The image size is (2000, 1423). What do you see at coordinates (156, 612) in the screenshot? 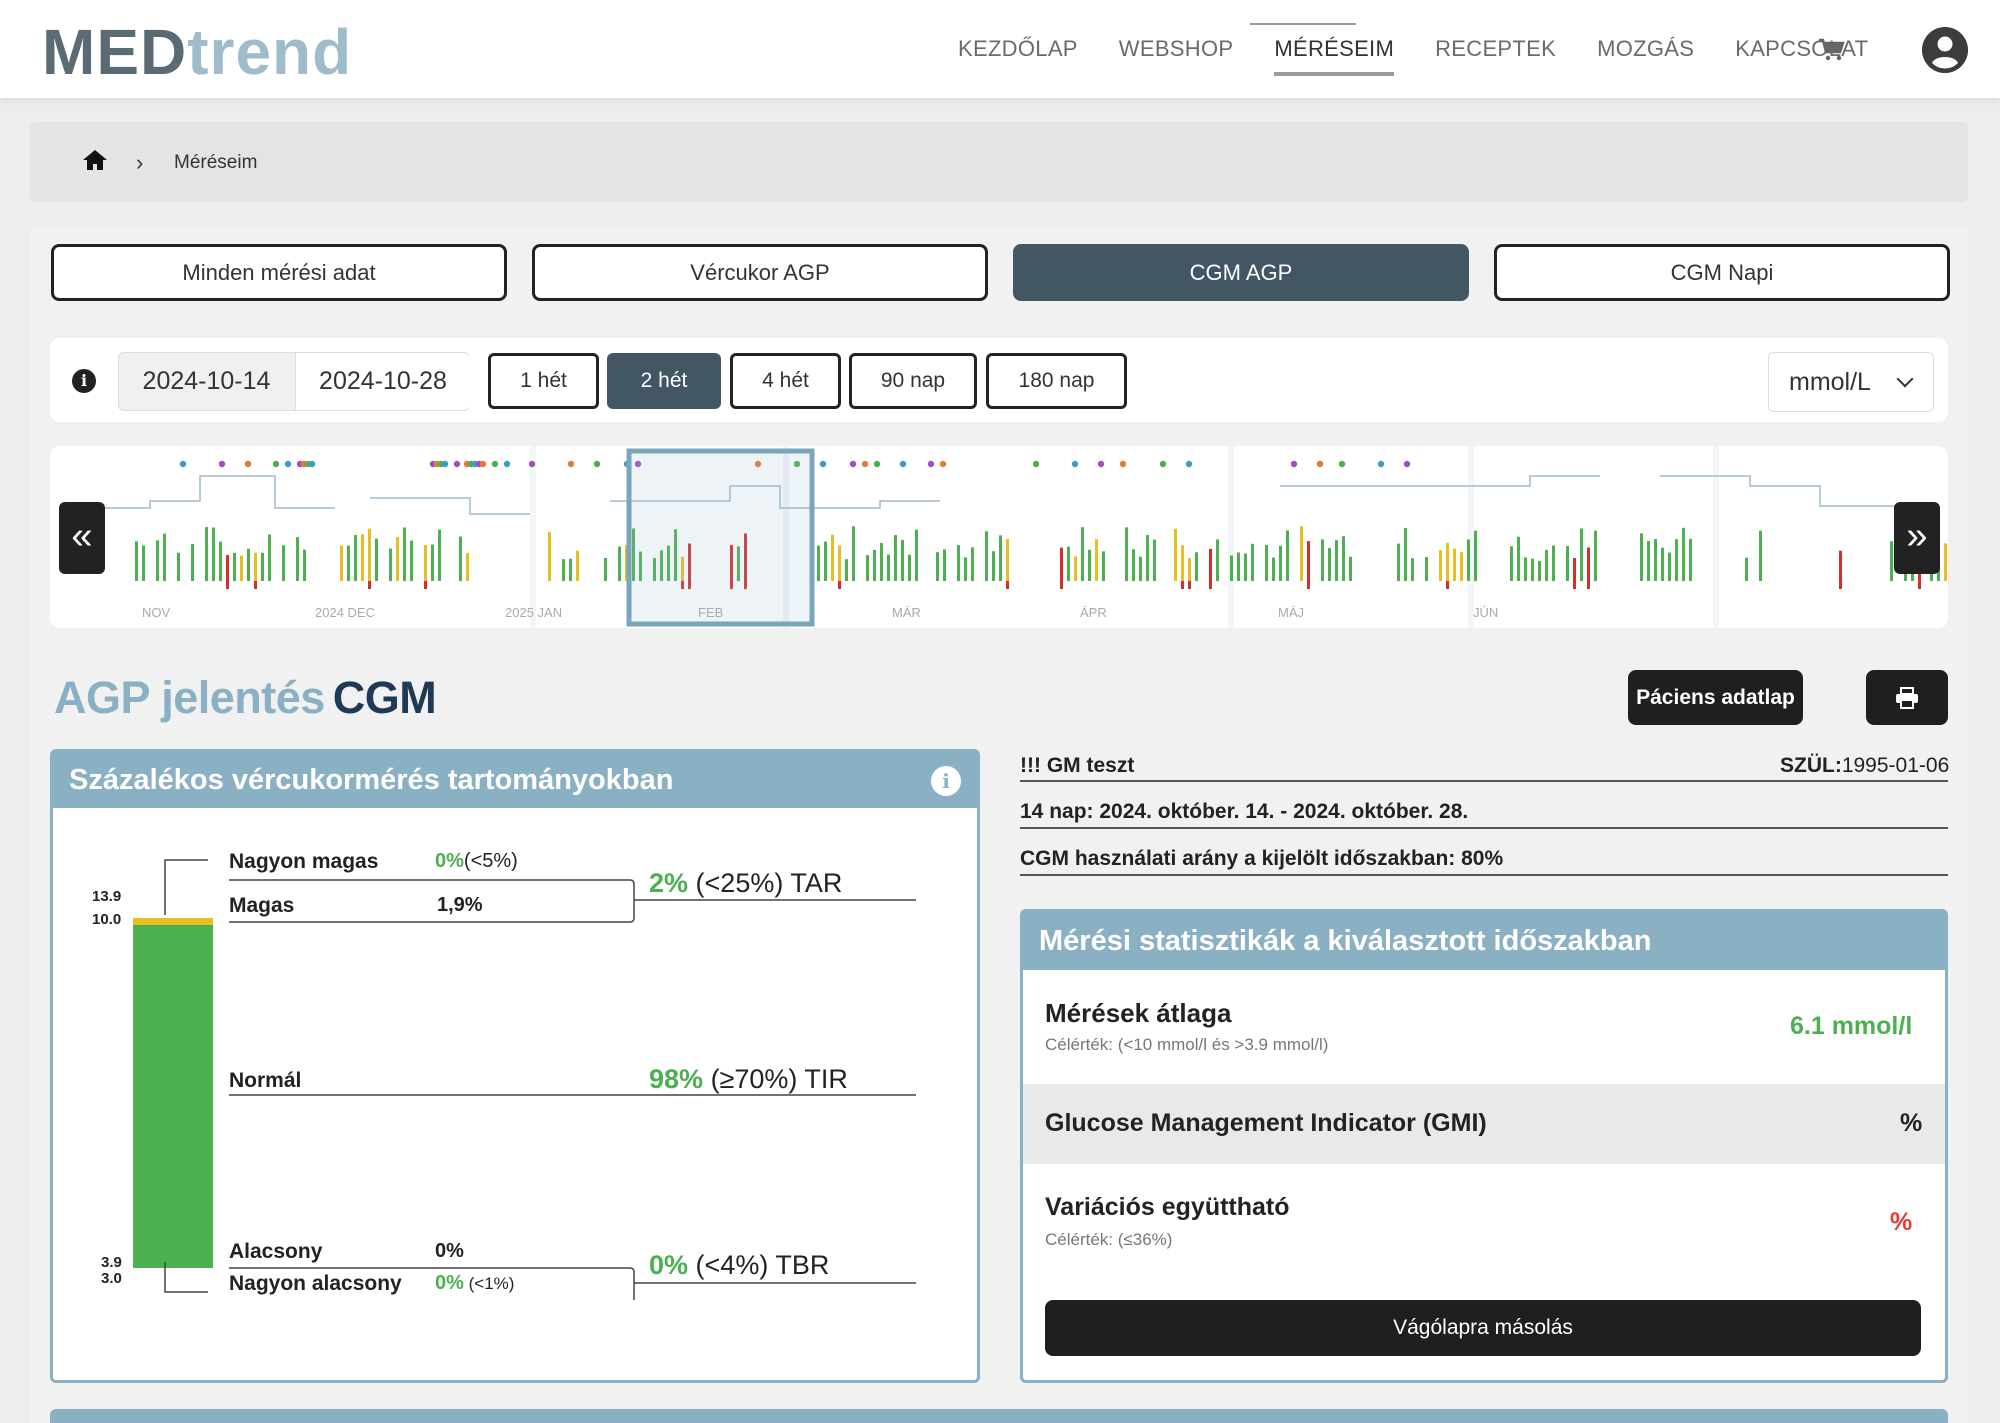
I see `timeline-month-label: NOV` at bounding box center [156, 612].